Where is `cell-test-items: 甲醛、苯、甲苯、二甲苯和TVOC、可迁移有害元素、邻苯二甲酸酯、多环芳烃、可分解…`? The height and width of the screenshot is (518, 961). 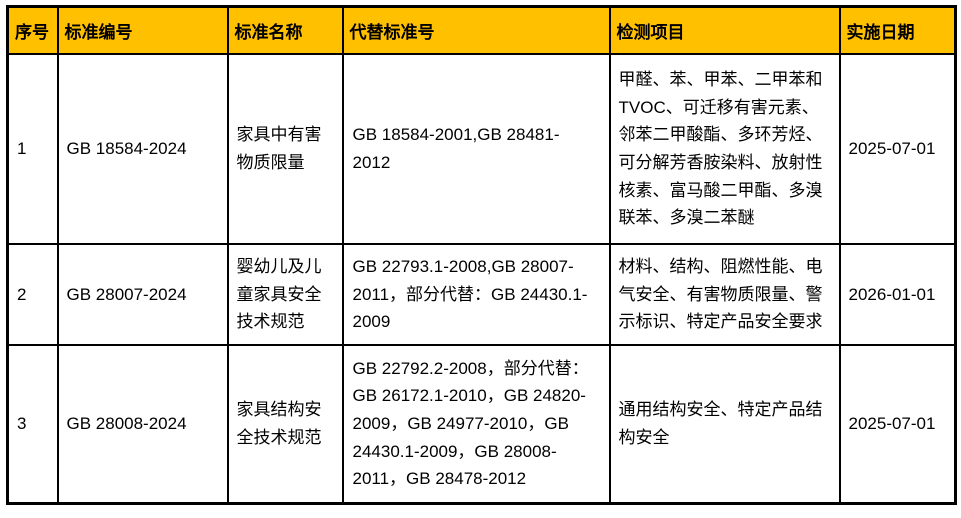
cell-test-items: 甲醛、苯、甲苯、二甲苯和TVOC、可迁移有害元素、邻苯二甲酸酯、多环芳烃、可分解… is located at coordinates (724, 149).